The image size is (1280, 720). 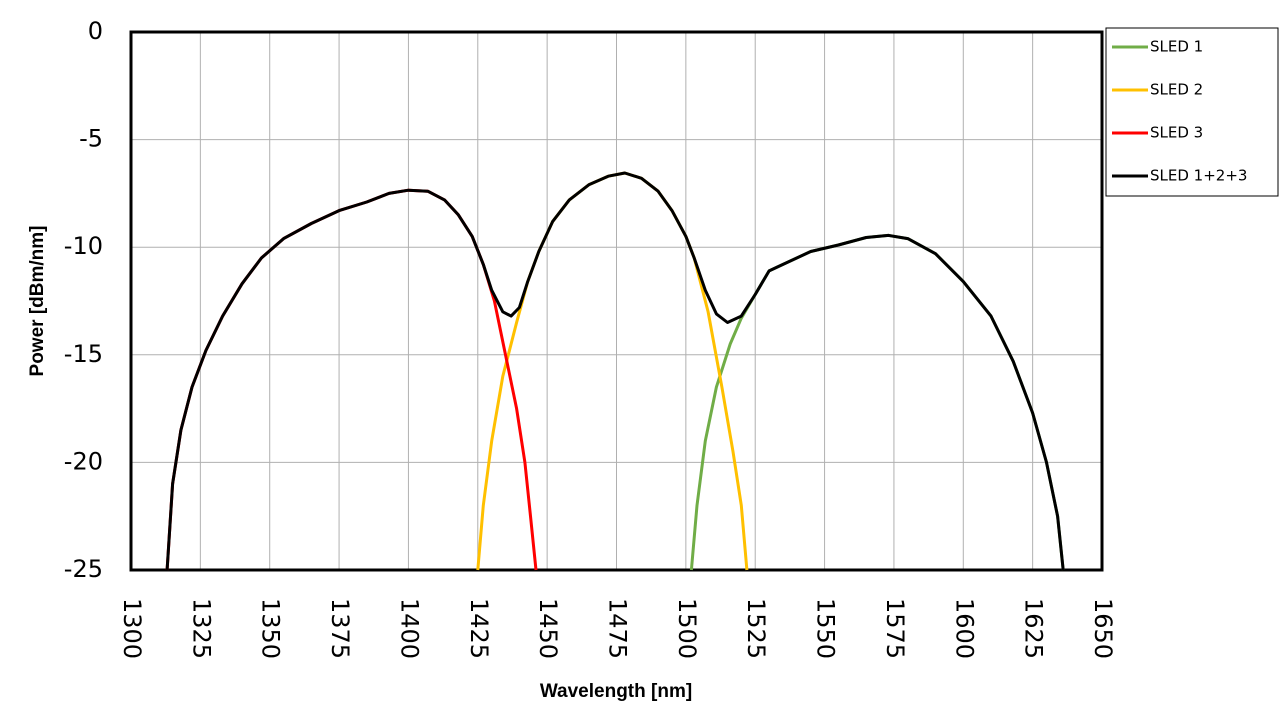 What do you see at coordinates (1176, 47) in the screenshot?
I see `legend-label: SLED 1` at bounding box center [1176, 47].